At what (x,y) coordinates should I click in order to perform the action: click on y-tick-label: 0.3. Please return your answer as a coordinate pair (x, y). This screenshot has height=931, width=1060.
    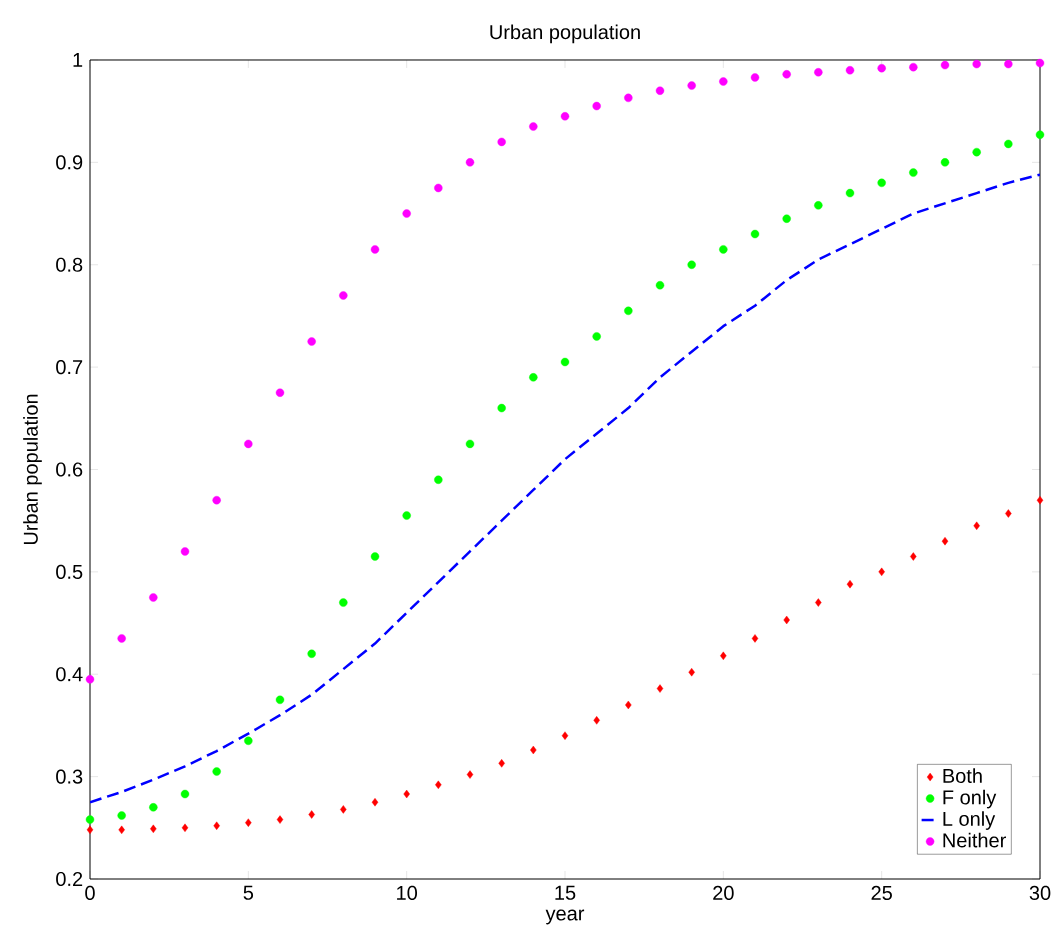
    Looking at the image, I should click on (69, 776).